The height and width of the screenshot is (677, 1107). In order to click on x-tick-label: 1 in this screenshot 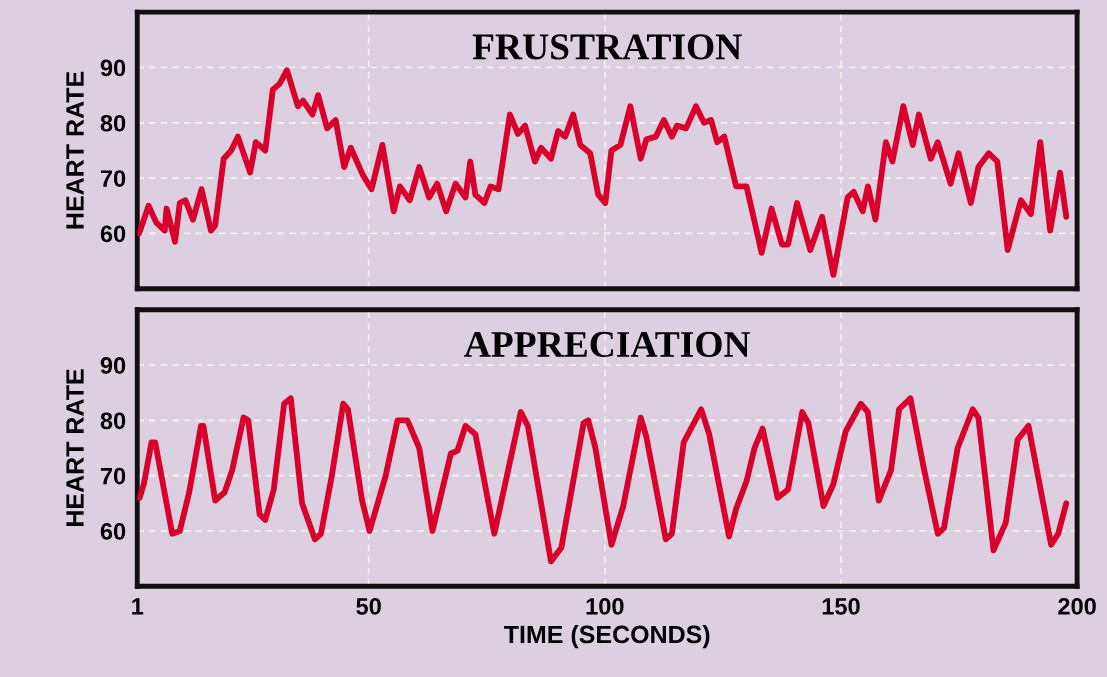, I will do `click(138, 606)`.